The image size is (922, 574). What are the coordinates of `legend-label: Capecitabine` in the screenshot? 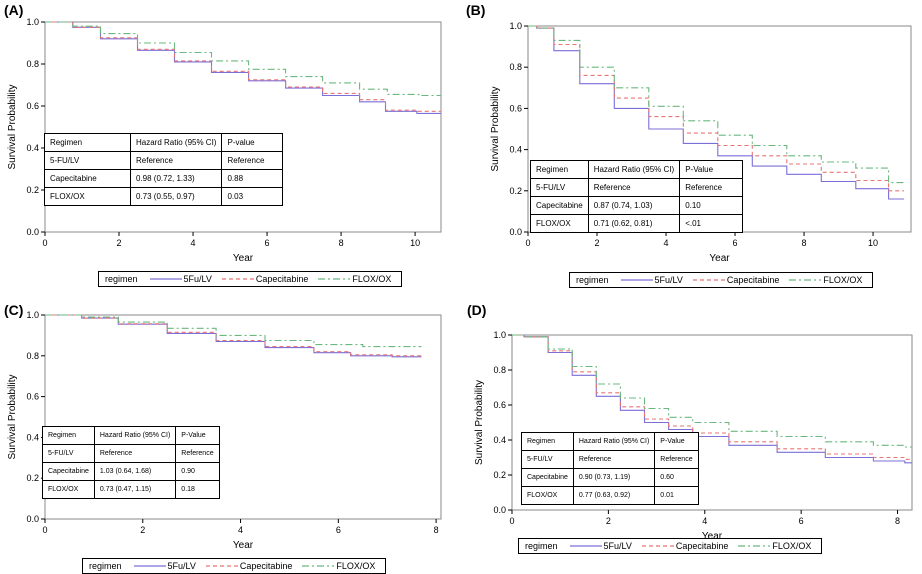 It's located at (266, 566).